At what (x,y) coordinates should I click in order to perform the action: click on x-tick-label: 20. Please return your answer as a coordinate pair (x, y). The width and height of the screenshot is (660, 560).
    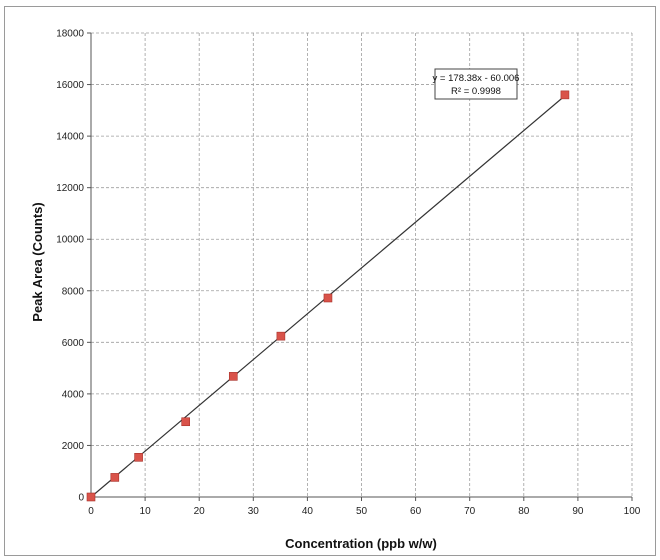
    Looking at the image, I should click on (200, 511).